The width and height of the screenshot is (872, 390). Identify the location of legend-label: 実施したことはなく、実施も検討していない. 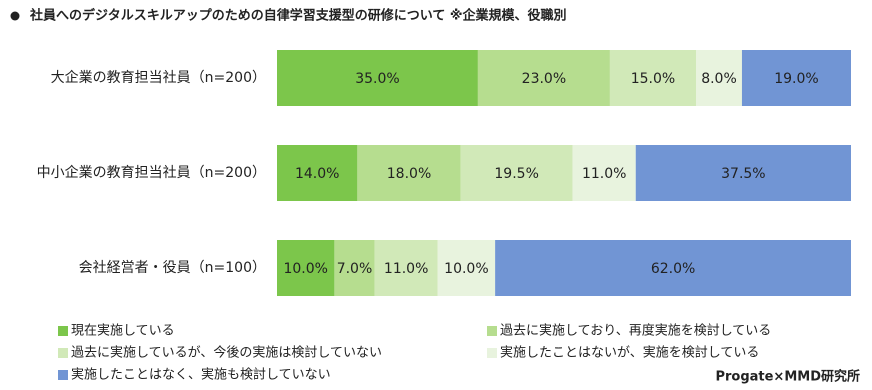
(201, 375).